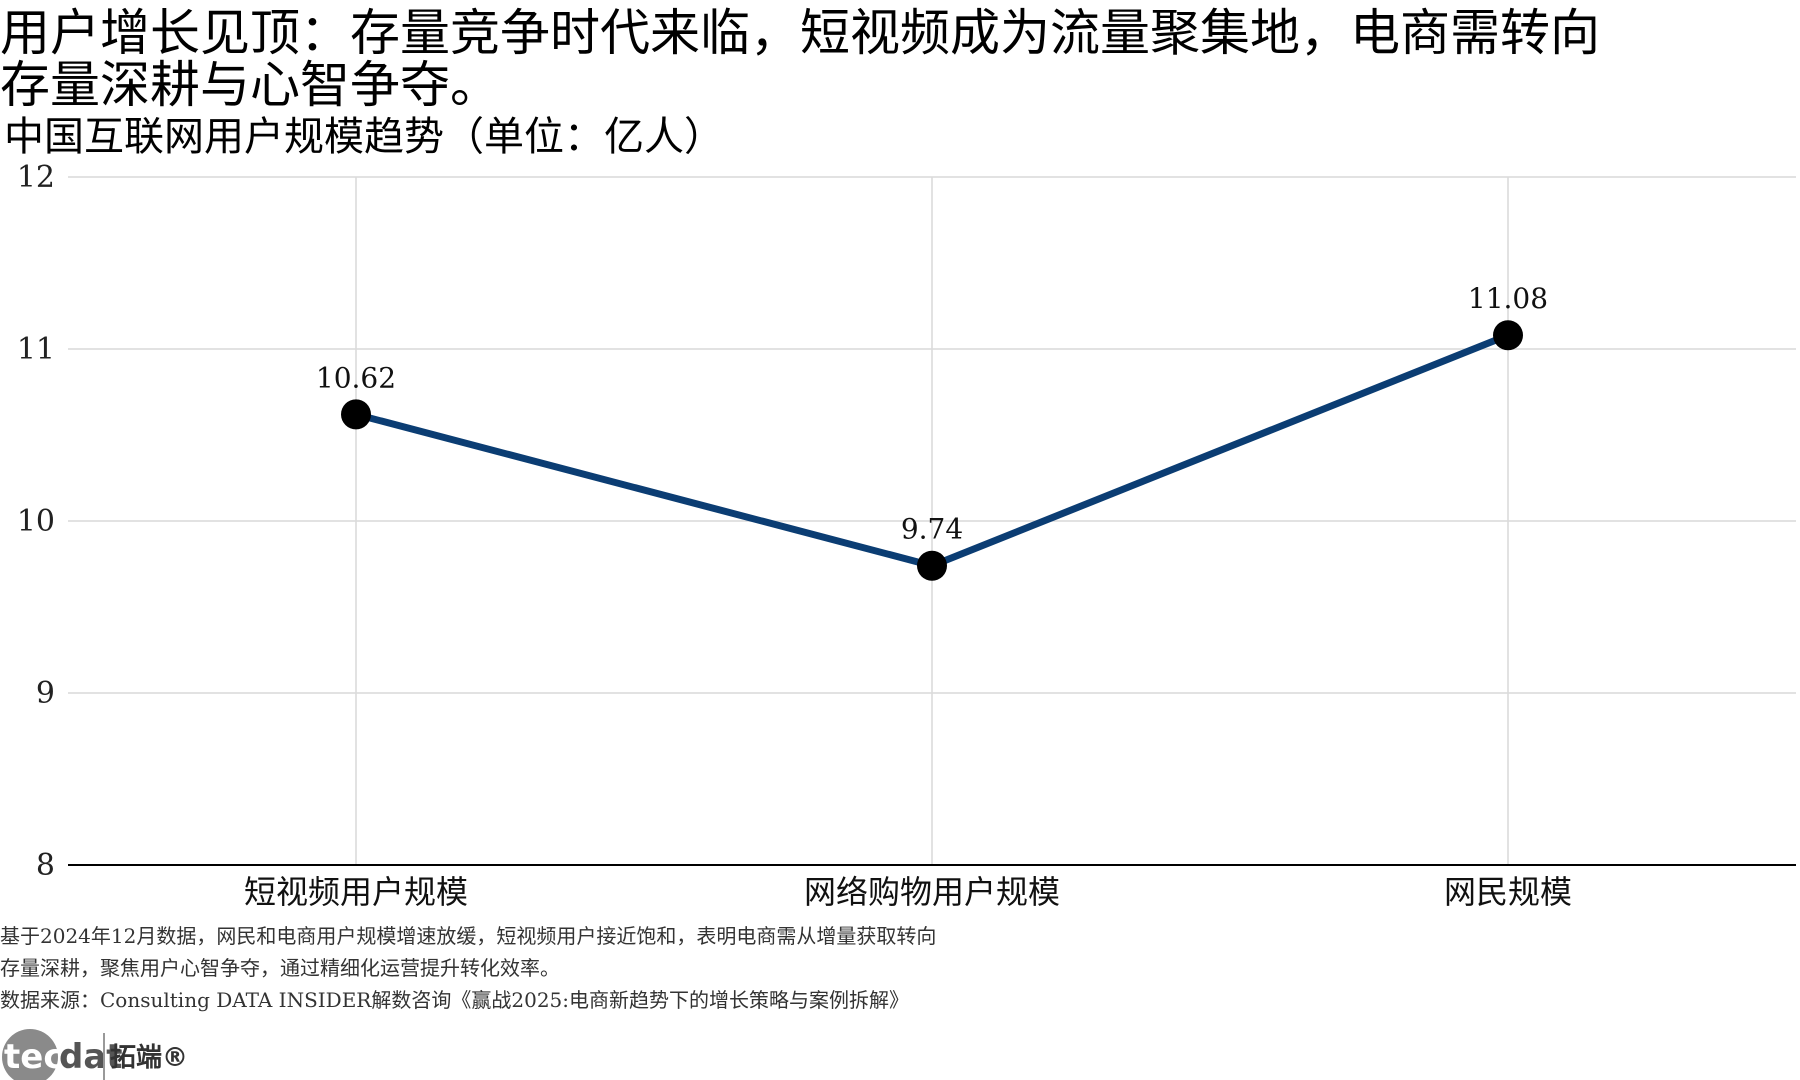 This screenshot has width=1800, height=1080. I want to click on logo-brand-prefix: tec, so click(33, 1057).